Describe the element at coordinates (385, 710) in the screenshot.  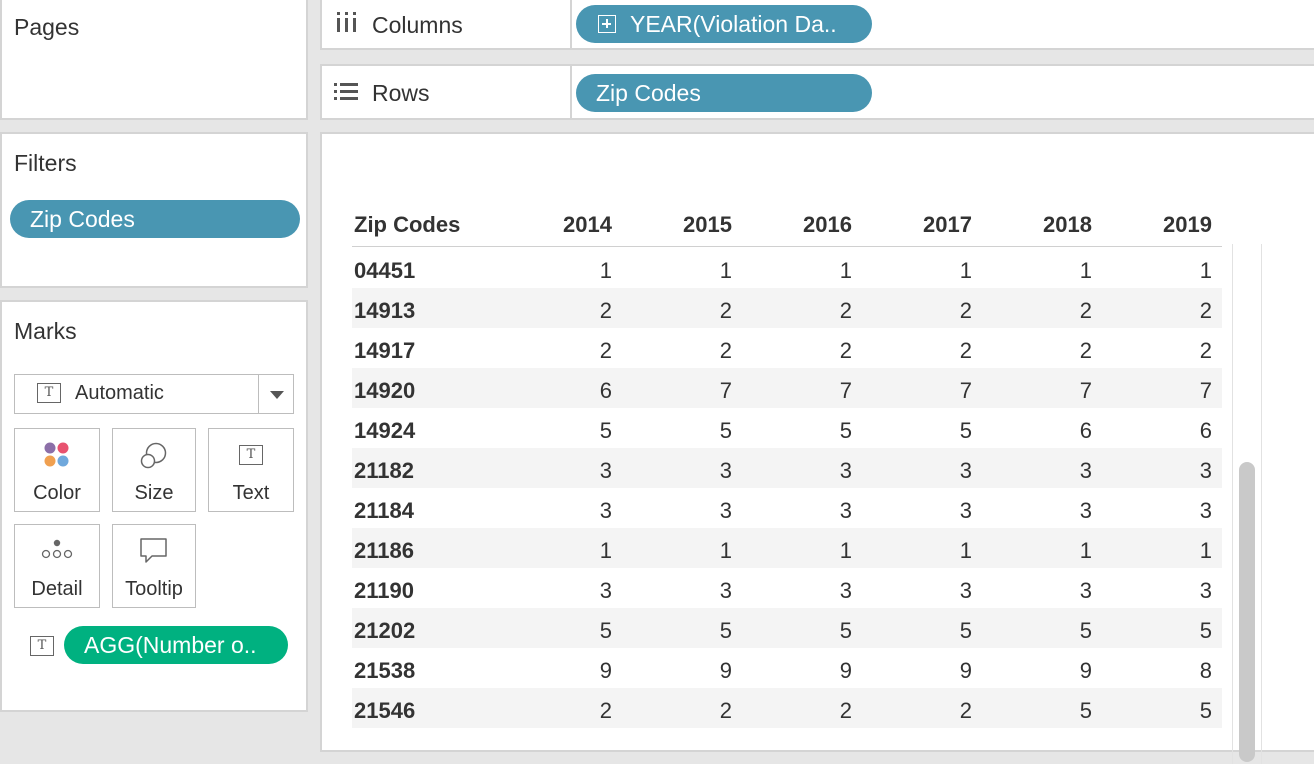
I see `zip-code-cell: 21546` at that location.